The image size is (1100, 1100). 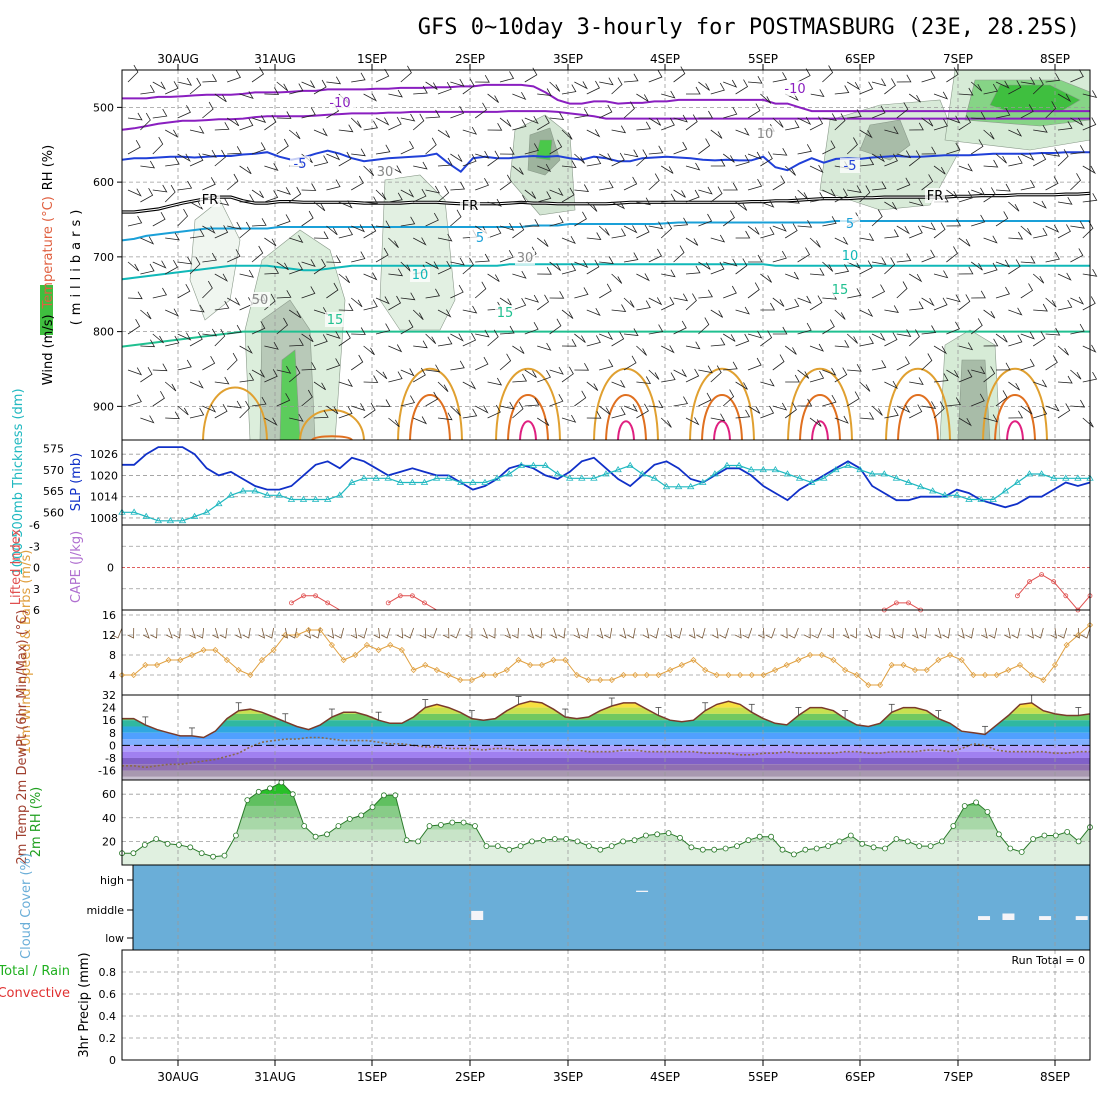 What do you see at coordinates (112, 880) in the screenshot?
I see `cloud-level-high: high` at bounding box center [112, 880].